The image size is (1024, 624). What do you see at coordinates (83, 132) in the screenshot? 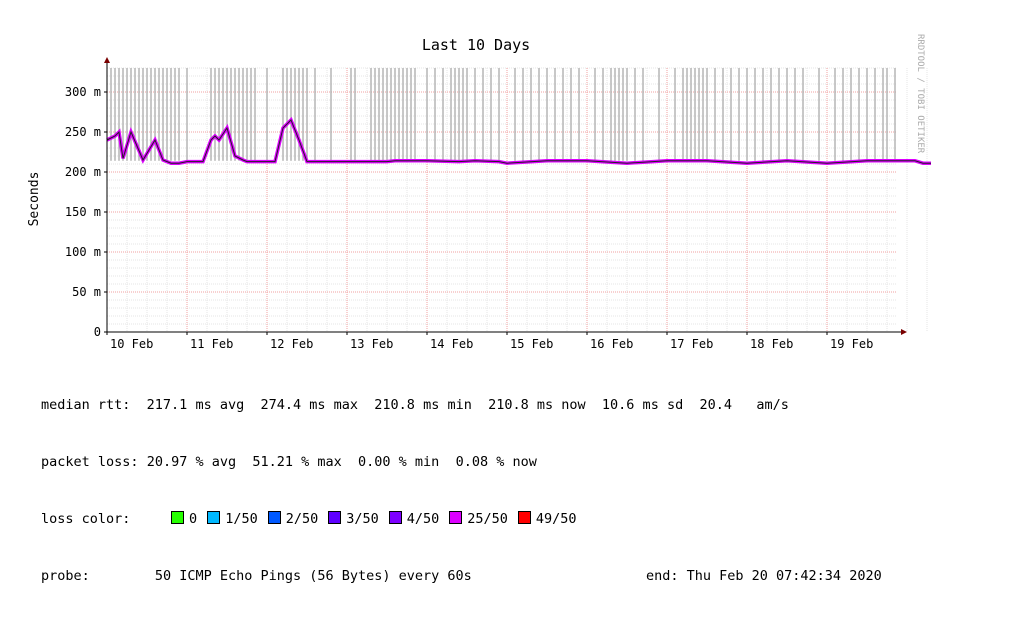
I see `y-tick-label: 250 m` at bounding box center [83, 132].